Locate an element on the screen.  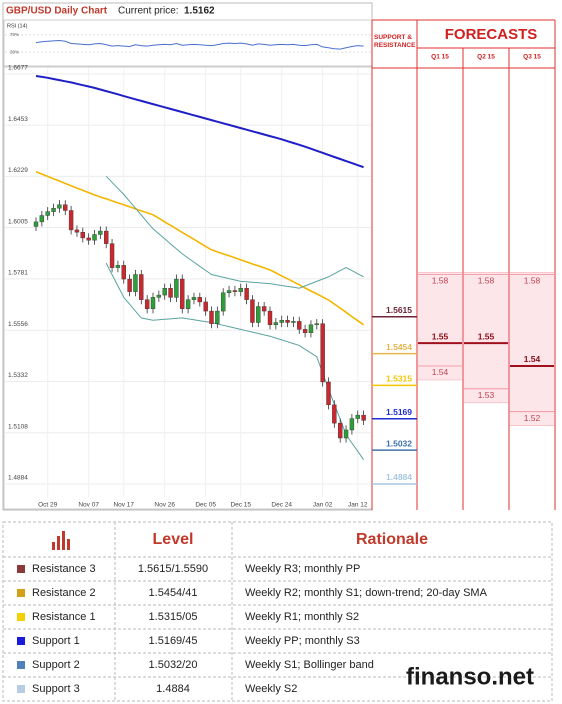
rsi-title: RSI (14) is located at coordinates (17, 26).